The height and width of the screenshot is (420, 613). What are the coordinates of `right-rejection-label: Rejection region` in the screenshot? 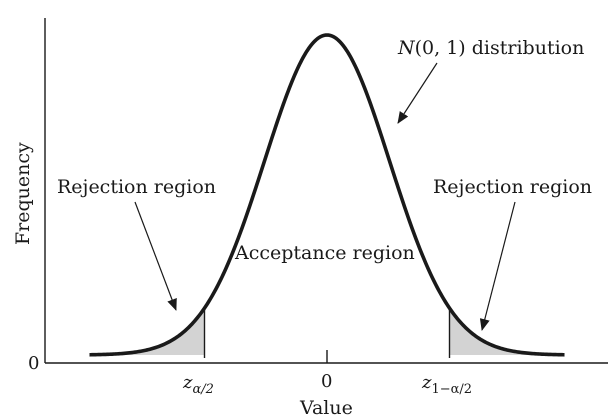 It's located at (512, 187).